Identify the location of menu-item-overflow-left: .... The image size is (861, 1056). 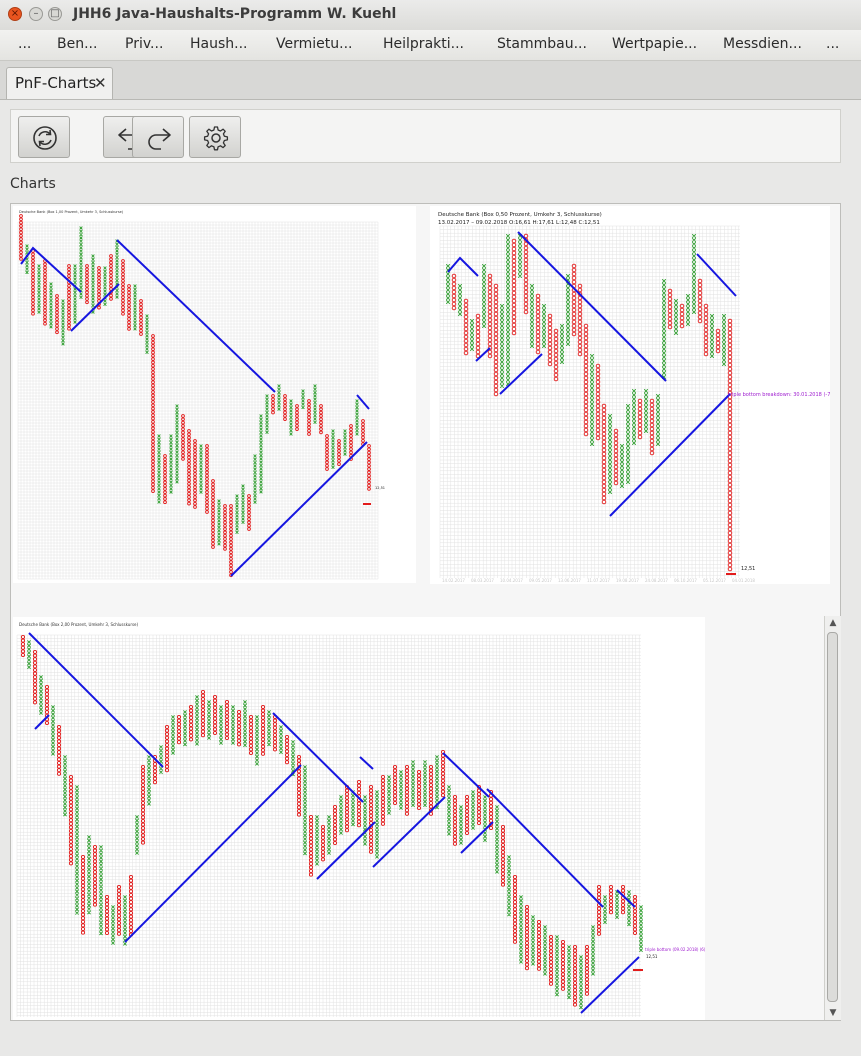
(25, 44).